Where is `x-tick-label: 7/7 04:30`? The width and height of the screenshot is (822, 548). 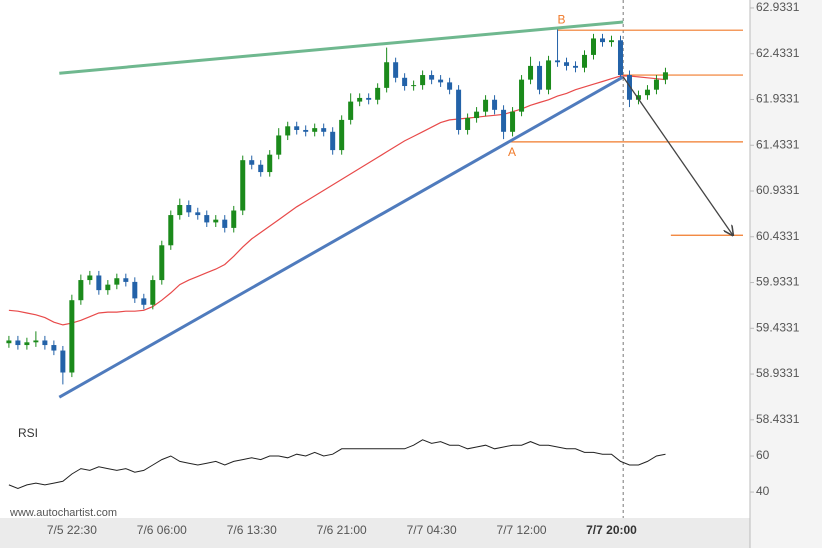 x-tick-label: 7/7 04:30 is located at coordinates (432, 530).